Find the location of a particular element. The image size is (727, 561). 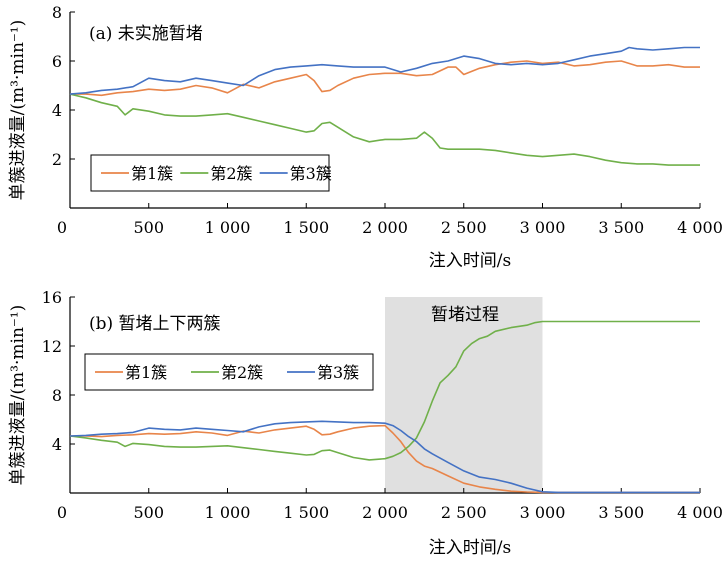

panel-a-legend-label-1: 第1簇 is located at coordinates (152, 173).